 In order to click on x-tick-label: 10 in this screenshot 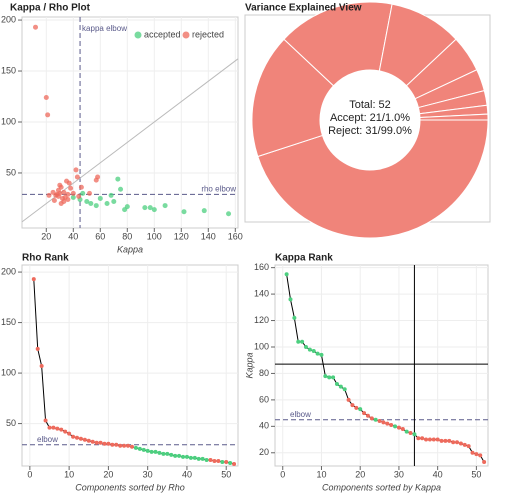, I will do `click(69, 474)`.